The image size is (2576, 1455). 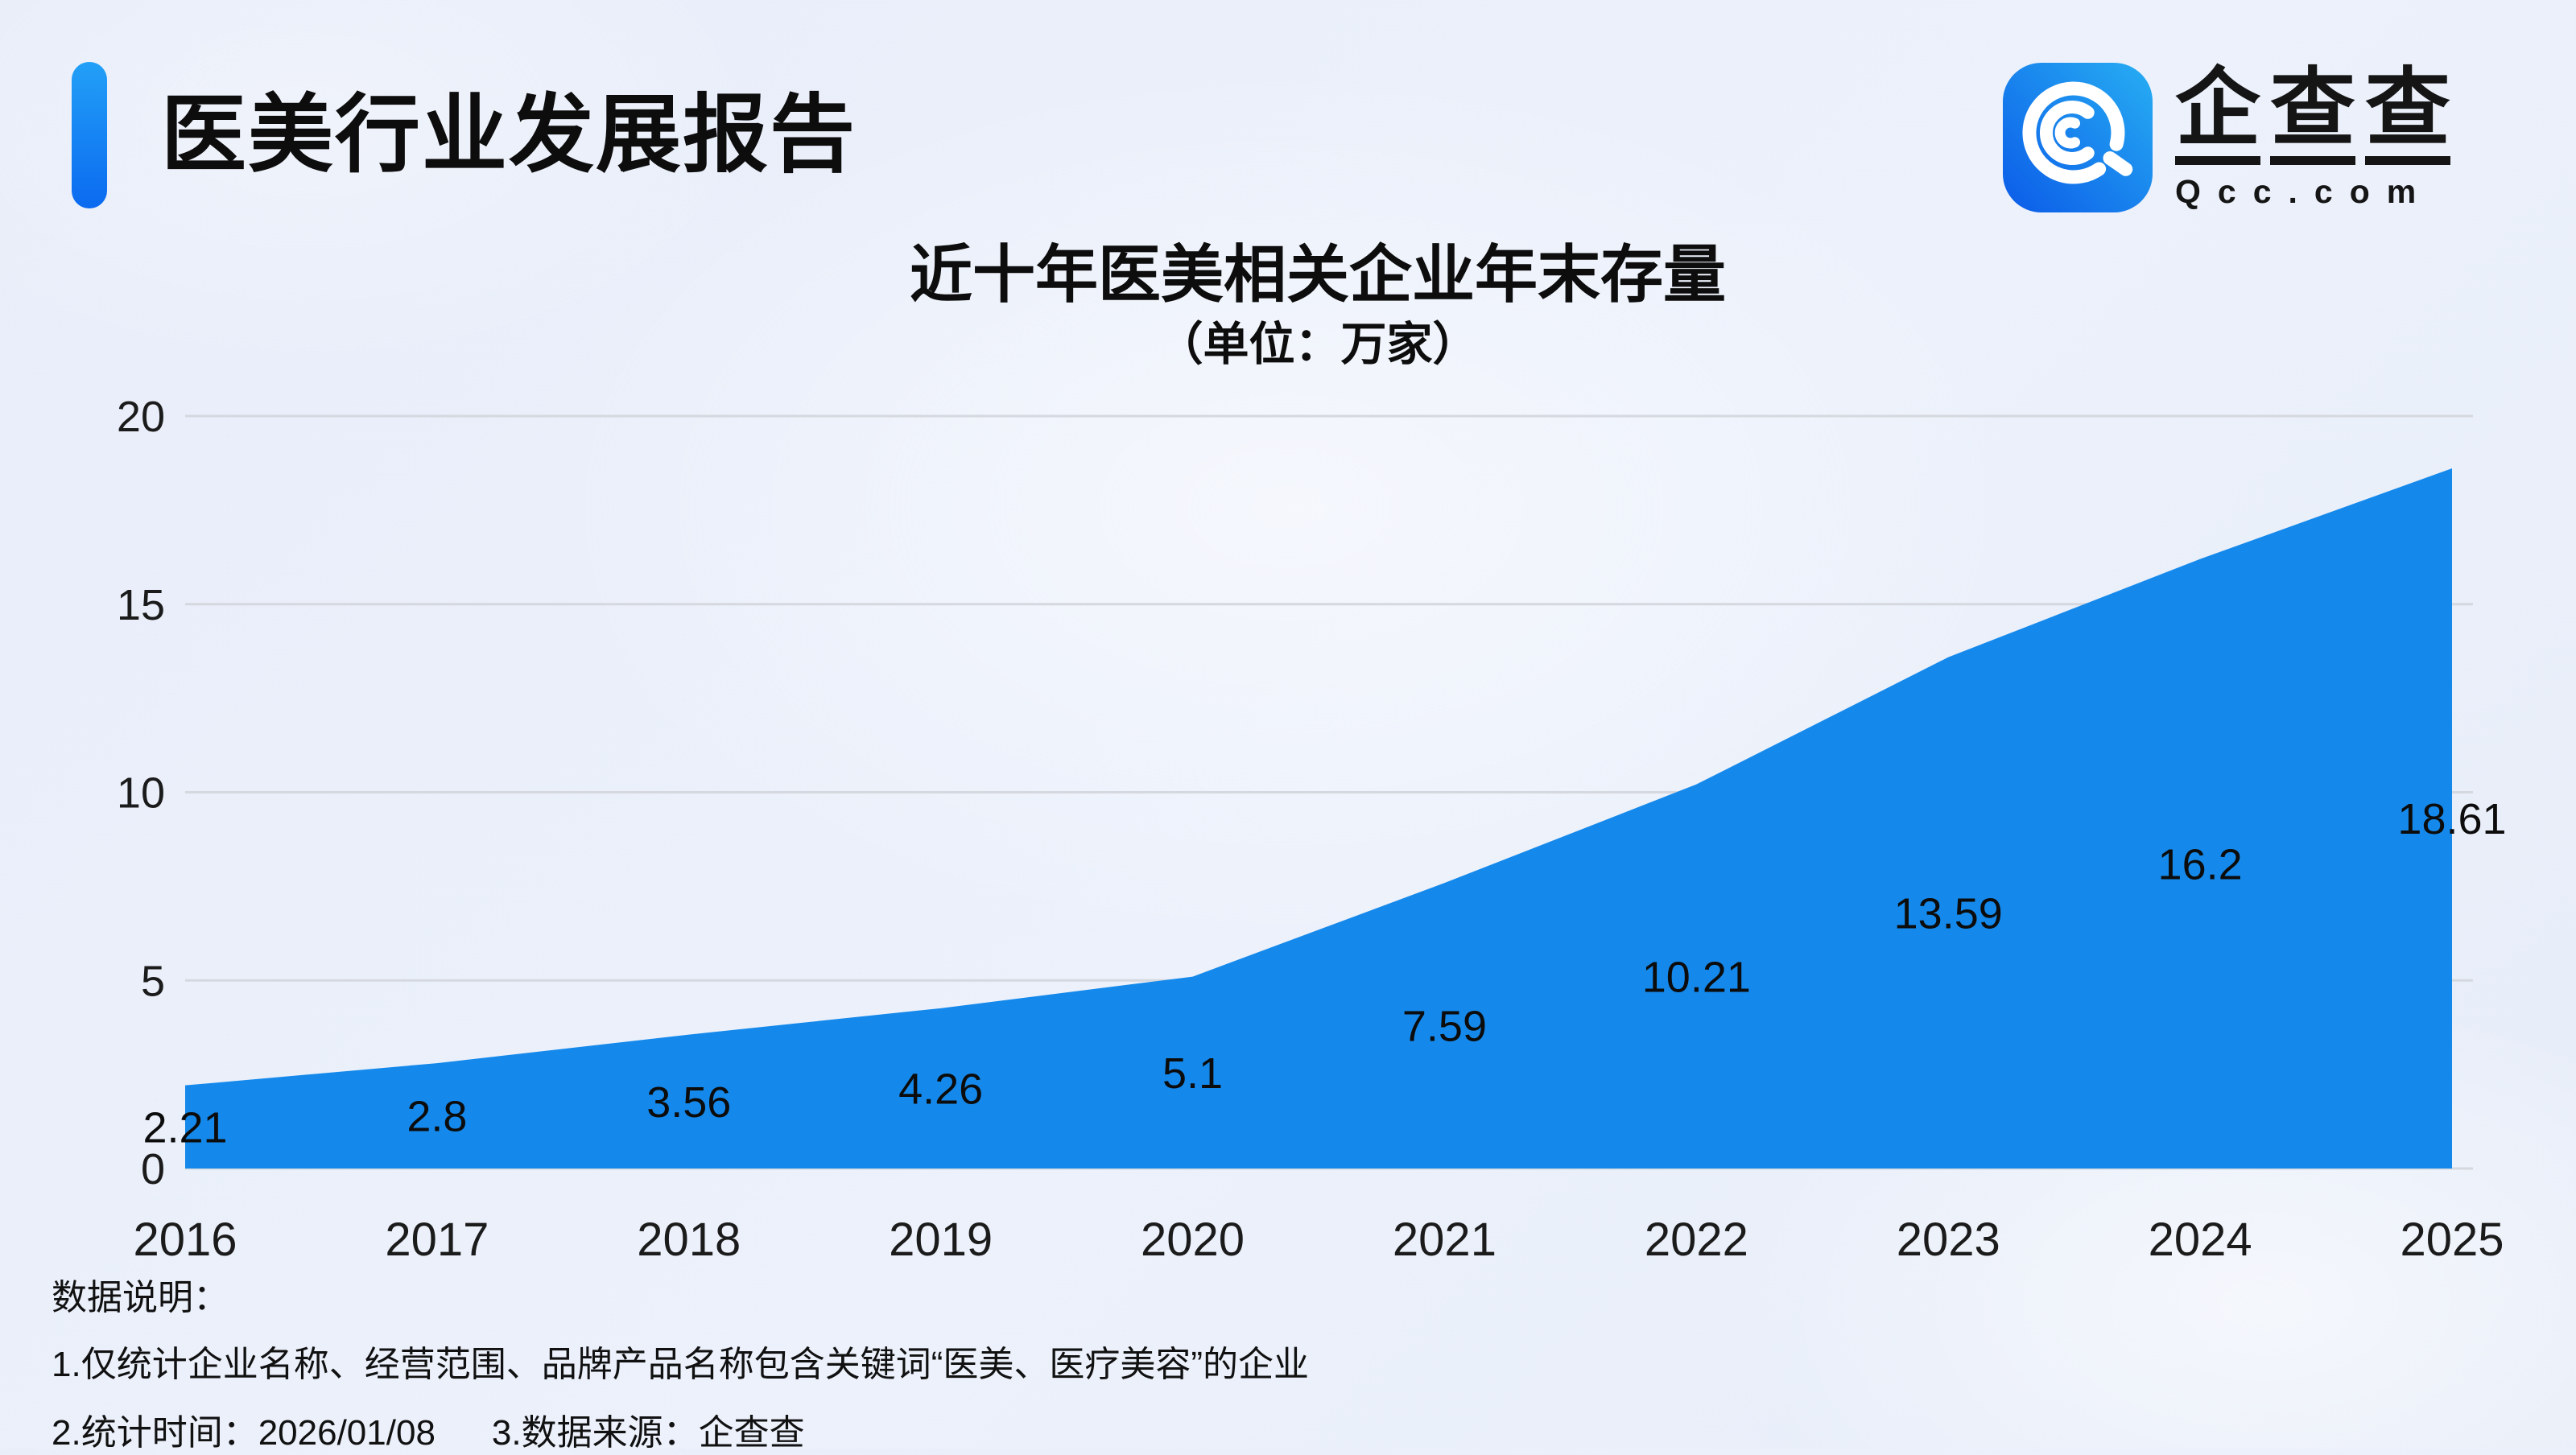 What do you see at coordinates (153, 1169) in the screenshot?
I see `y-axis-tick-label: 0` at bounding box center [153, 1169].